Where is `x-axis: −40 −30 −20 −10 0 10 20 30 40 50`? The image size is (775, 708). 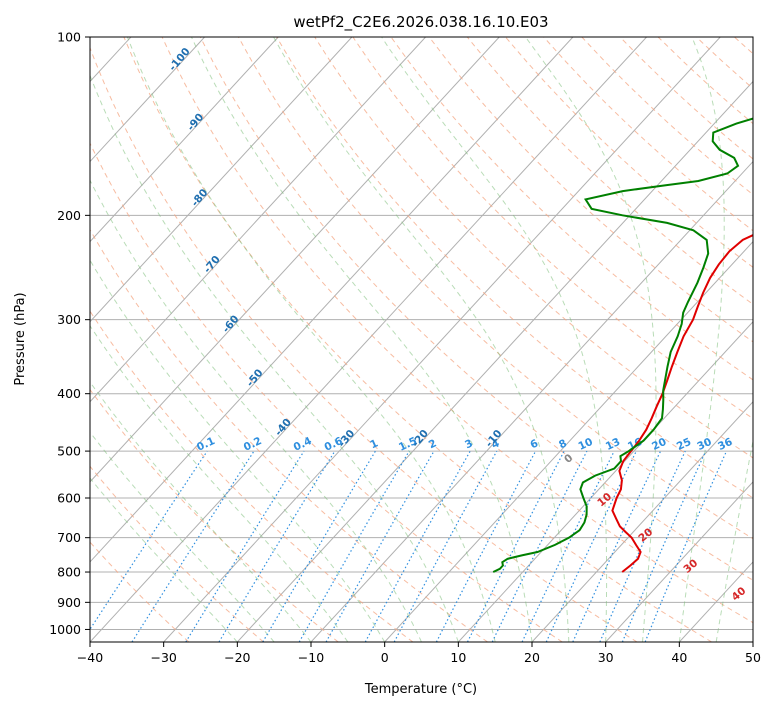 x-axis: −40 −30 −20 −10 0 10 20 30 40 50 is located at coordinates (419, 653).